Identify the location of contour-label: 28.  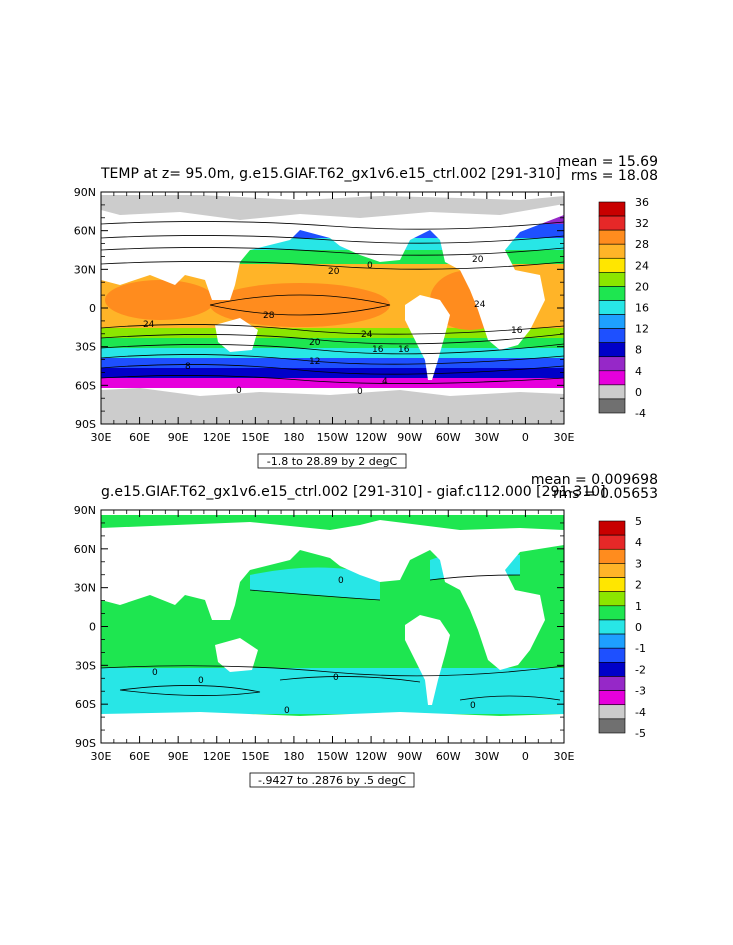
(269, 316).